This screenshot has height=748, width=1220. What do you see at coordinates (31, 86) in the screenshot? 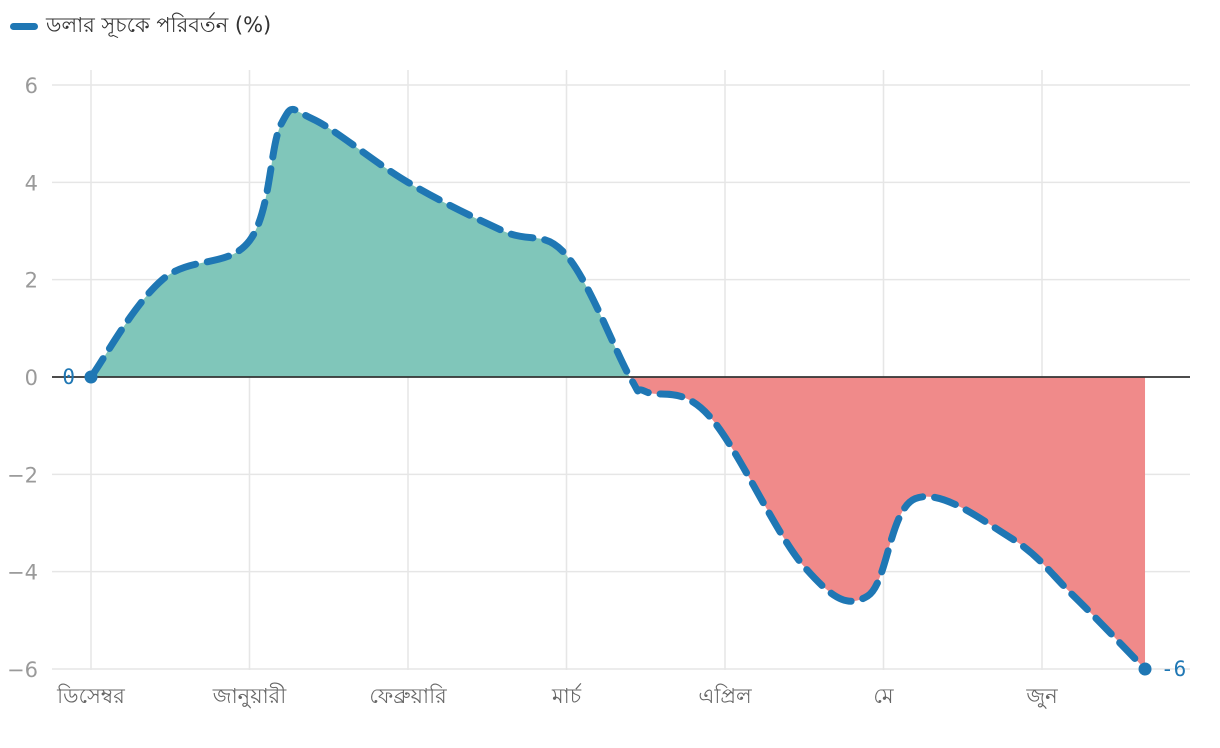
I see `y-tick-label: 6` at bounding box center [31, 86].